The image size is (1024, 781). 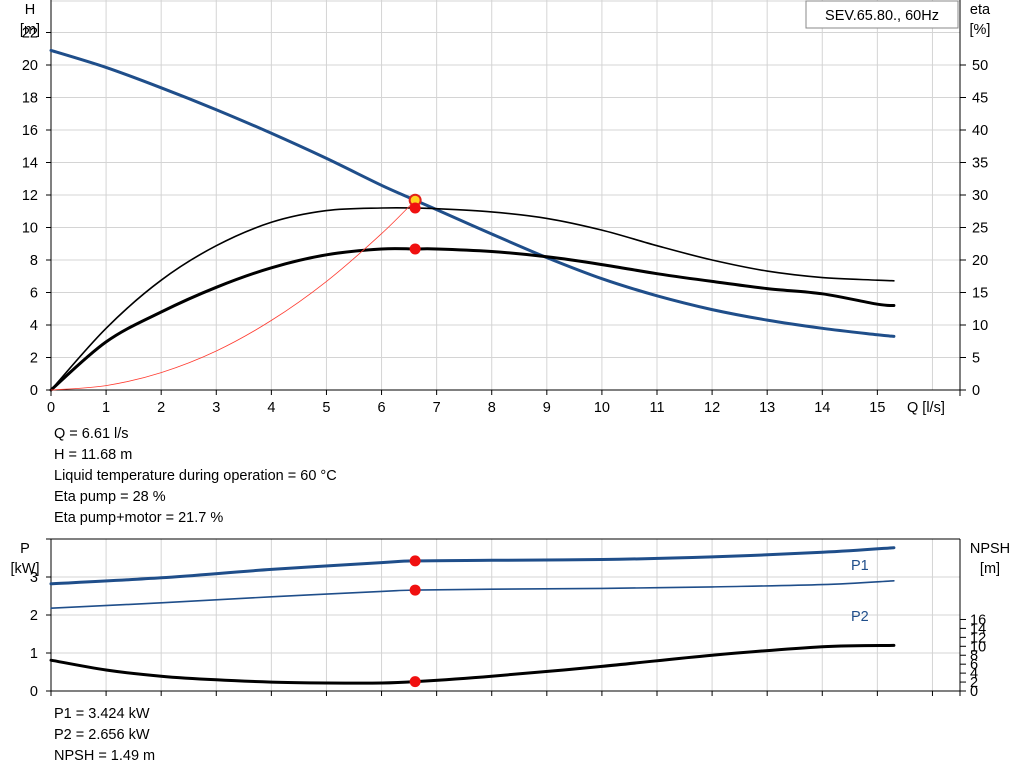 What do you see at coordinates (860, 617) in the screenshot?
I see `p2-curve-label: P2` at bounding box center [860, 617].